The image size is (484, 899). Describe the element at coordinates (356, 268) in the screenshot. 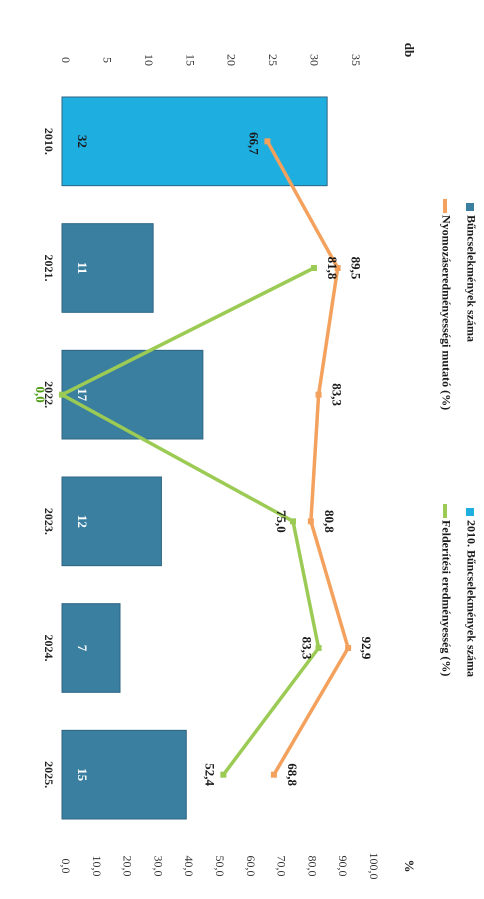

I see `orange-data-label: 89,5` at that location.